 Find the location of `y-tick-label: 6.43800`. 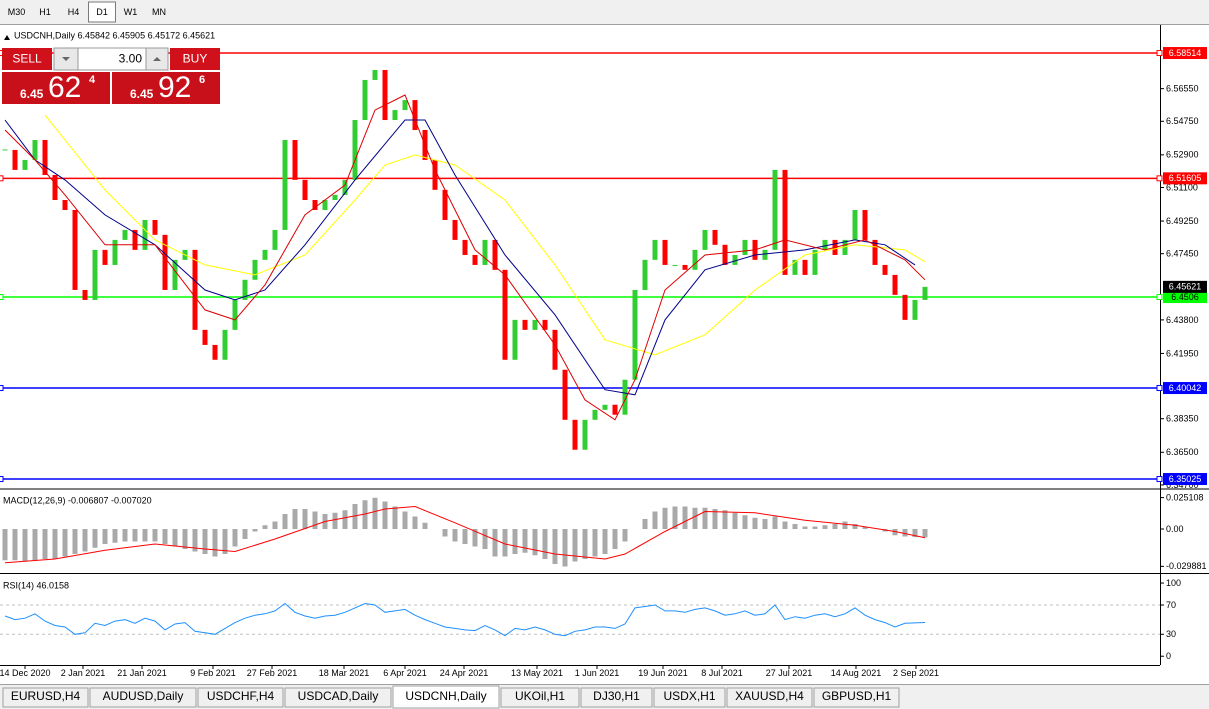

y-tick-label: 6.43800 is located at coordinates (1182, 320).